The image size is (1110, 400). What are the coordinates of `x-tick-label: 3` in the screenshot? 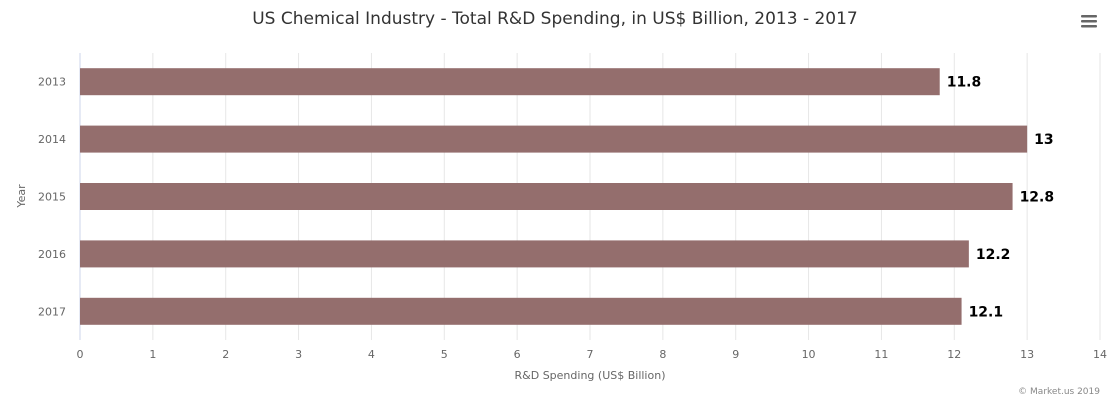 It's located at (298, 354).